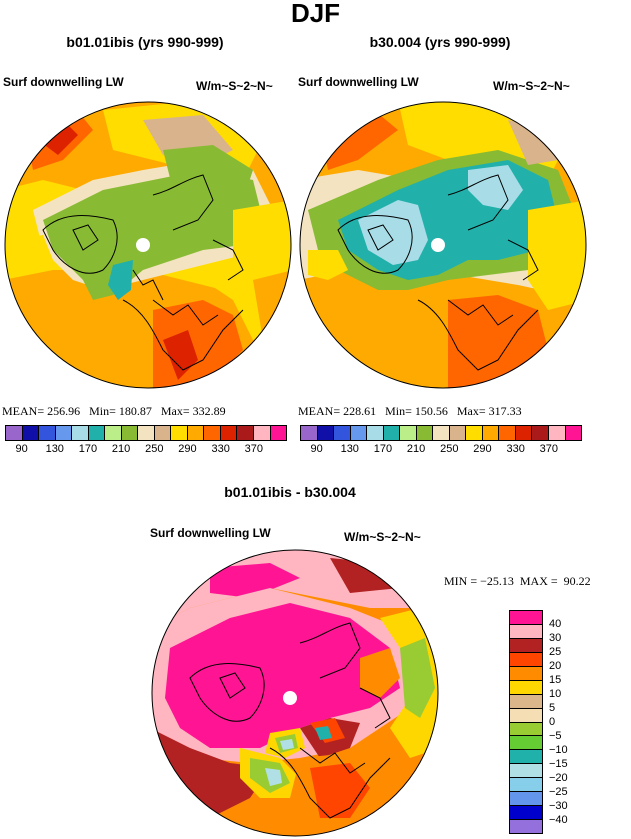 This screenshot has height=839, width=631. What do you see at coordinates (552, 708) in the screenshot?
I see `colorbar-tick-label: 5` at bounding box center [552, 708].